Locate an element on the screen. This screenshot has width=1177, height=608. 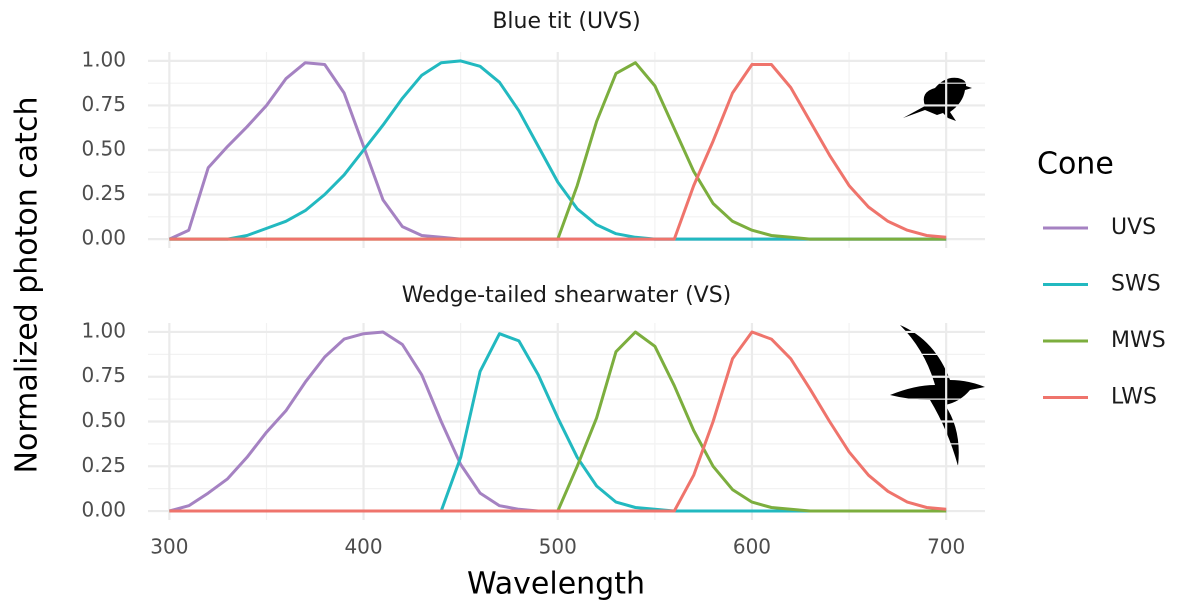
legend-title: Cone is located at coordinates (1075, 164).